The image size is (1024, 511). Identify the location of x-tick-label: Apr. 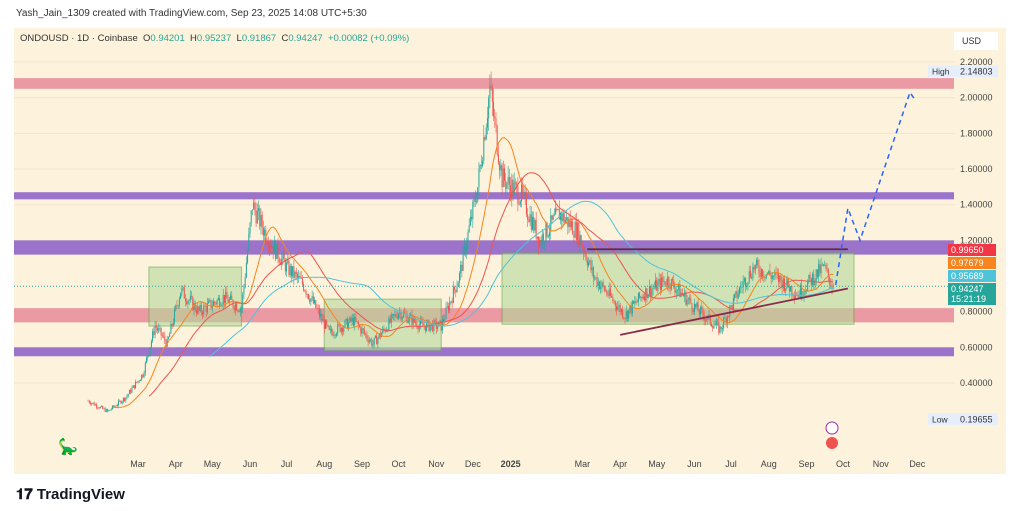
(620, 464).